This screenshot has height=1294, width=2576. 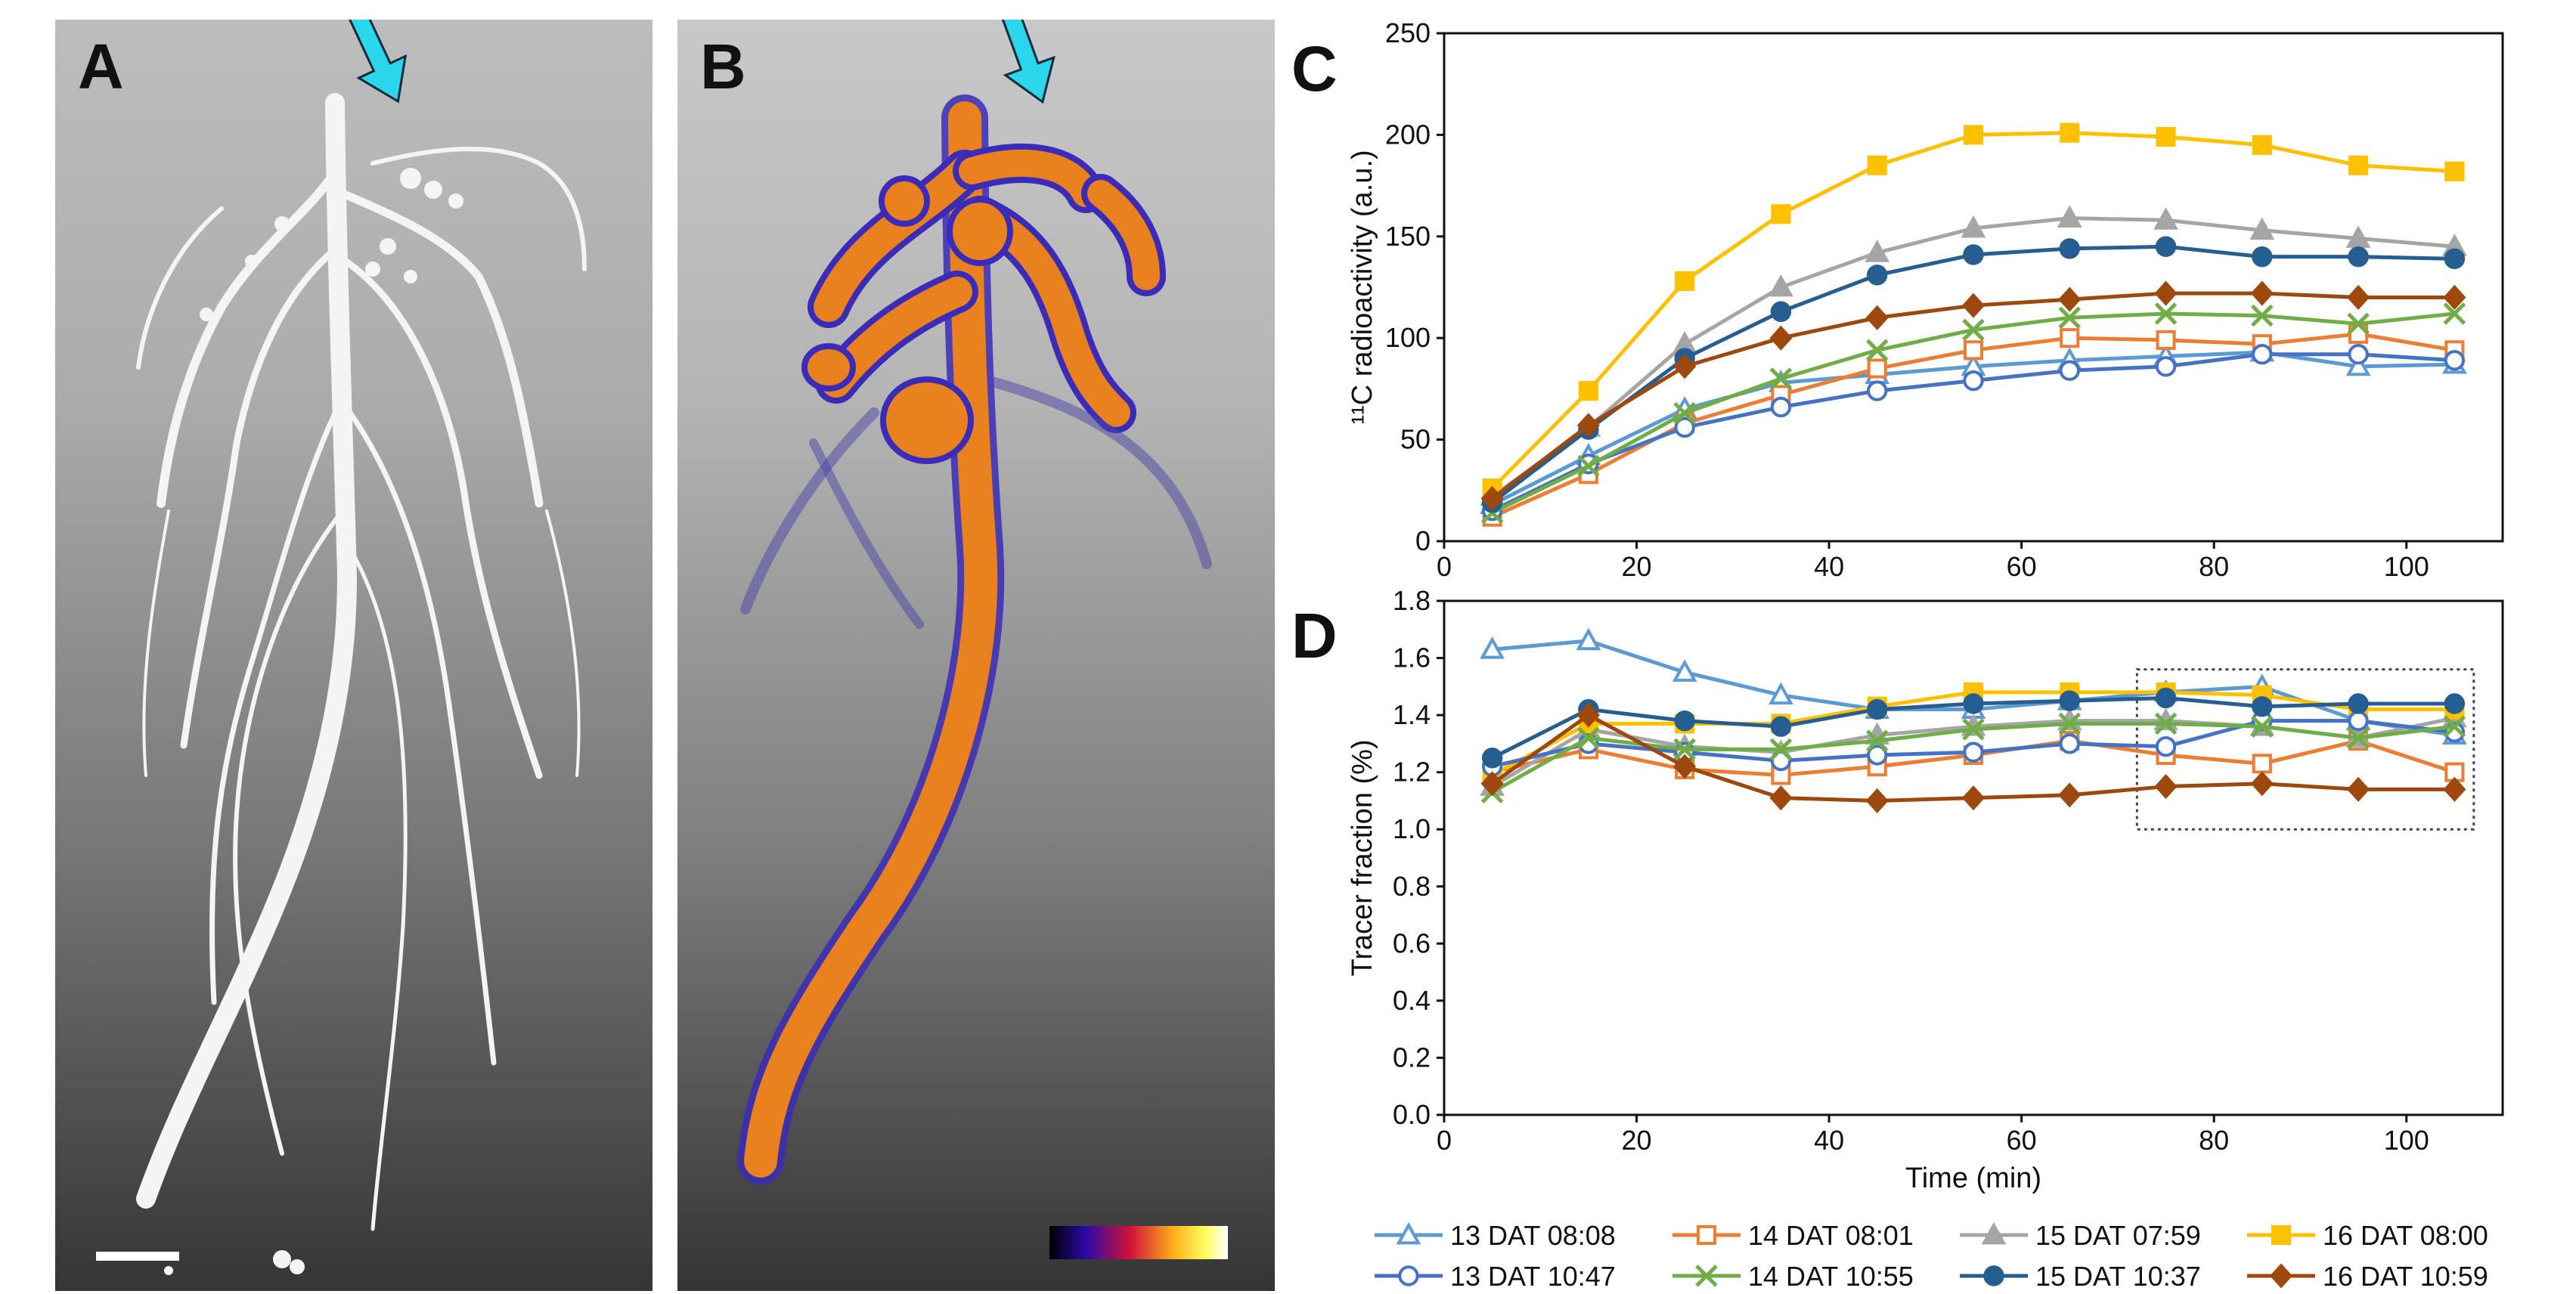 I want to click on x-axis-label: Time (min), so click(x=1973, y=1178).